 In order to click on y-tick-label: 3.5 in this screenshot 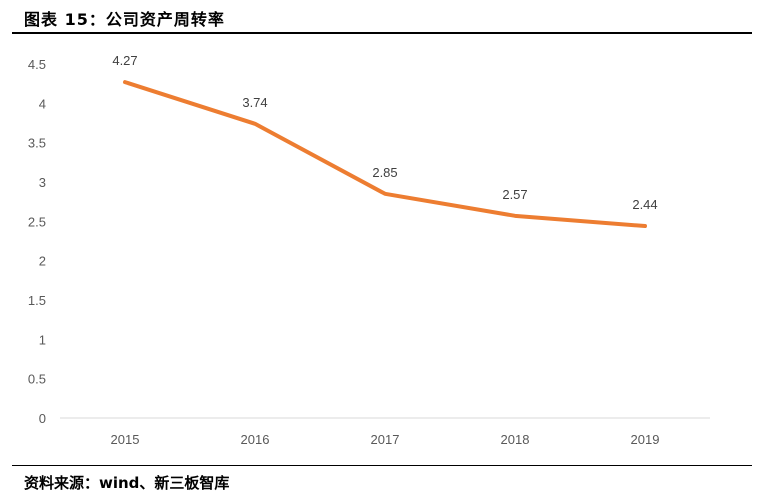, I will do `click(37, 143)`.